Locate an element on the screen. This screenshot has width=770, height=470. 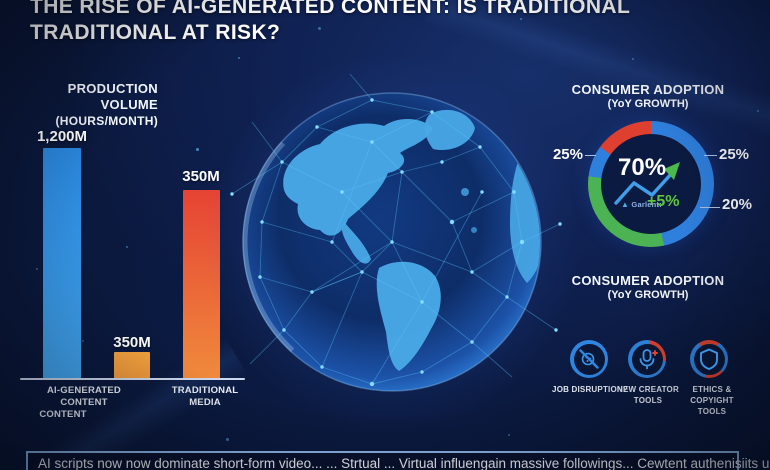
growth-value: +5% is located at coordinates (663, 201).